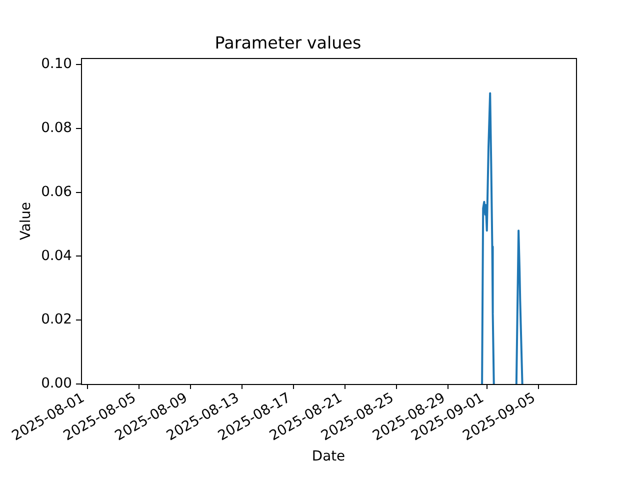  I want to click on chart-title: Parameter values, so click(288, 42).